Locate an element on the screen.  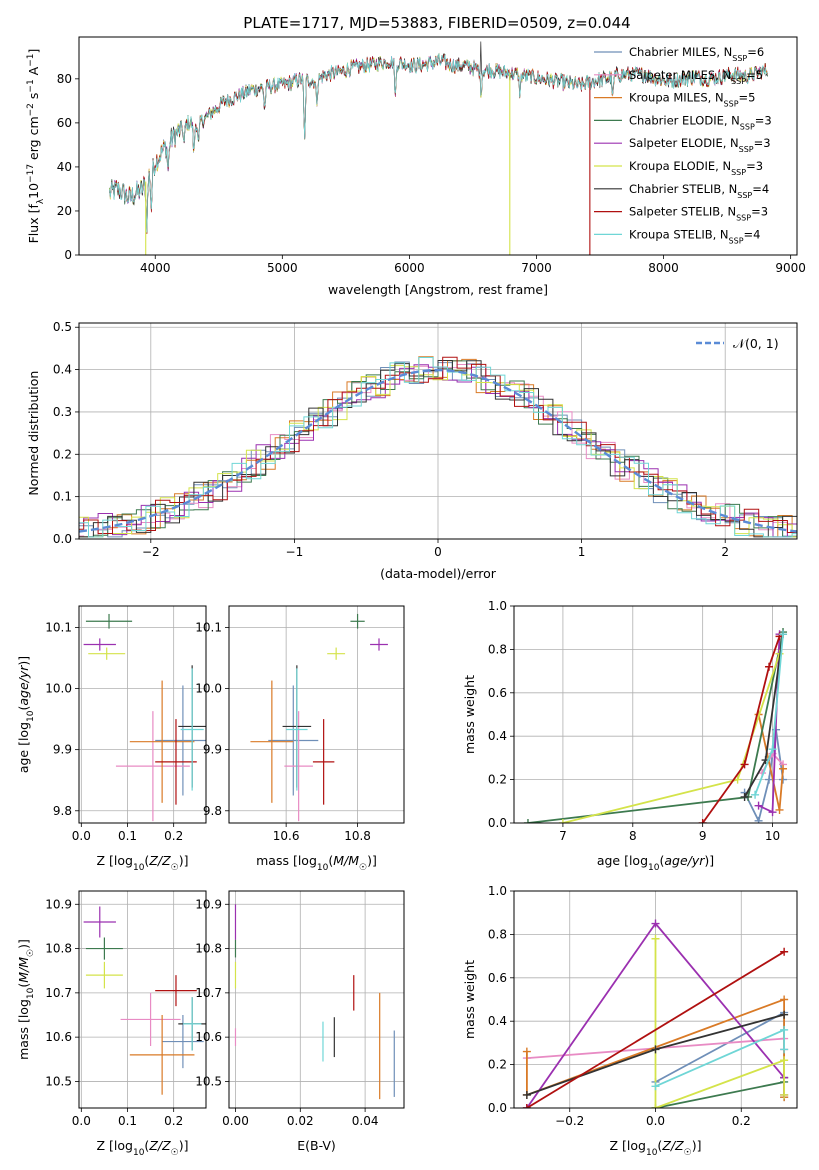
axes-frame is located at coordinates (655, 999).